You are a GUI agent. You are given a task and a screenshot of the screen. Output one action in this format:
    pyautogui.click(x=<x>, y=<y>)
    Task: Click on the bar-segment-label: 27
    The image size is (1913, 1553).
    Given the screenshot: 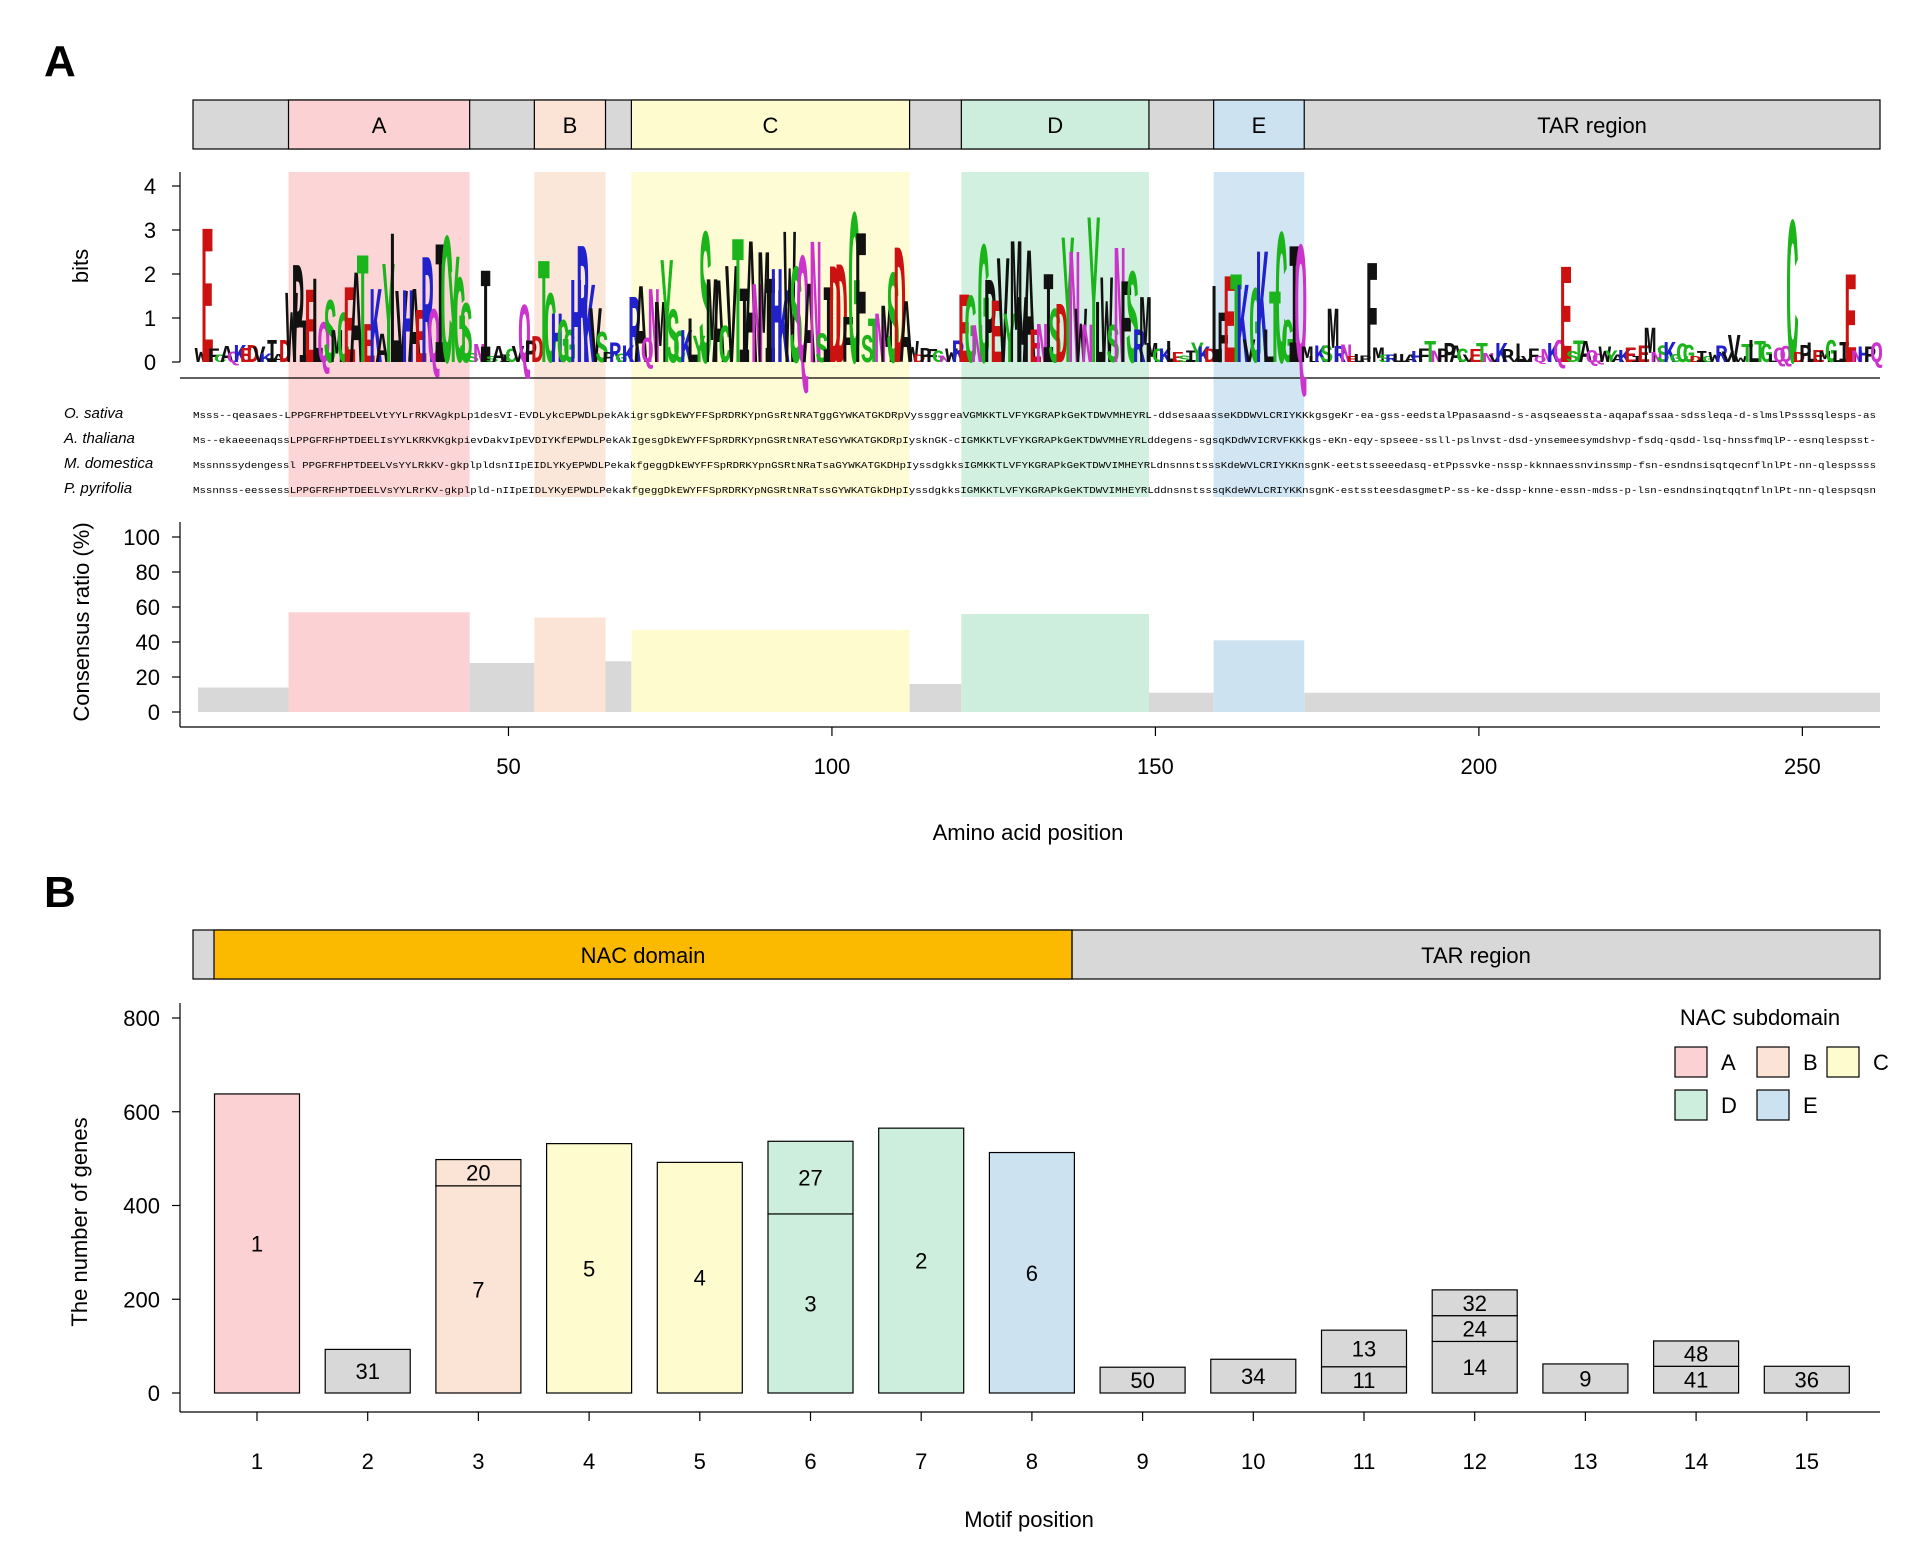 What is the action you would take?
    pyautogui.click(x=810, y=1178)
    